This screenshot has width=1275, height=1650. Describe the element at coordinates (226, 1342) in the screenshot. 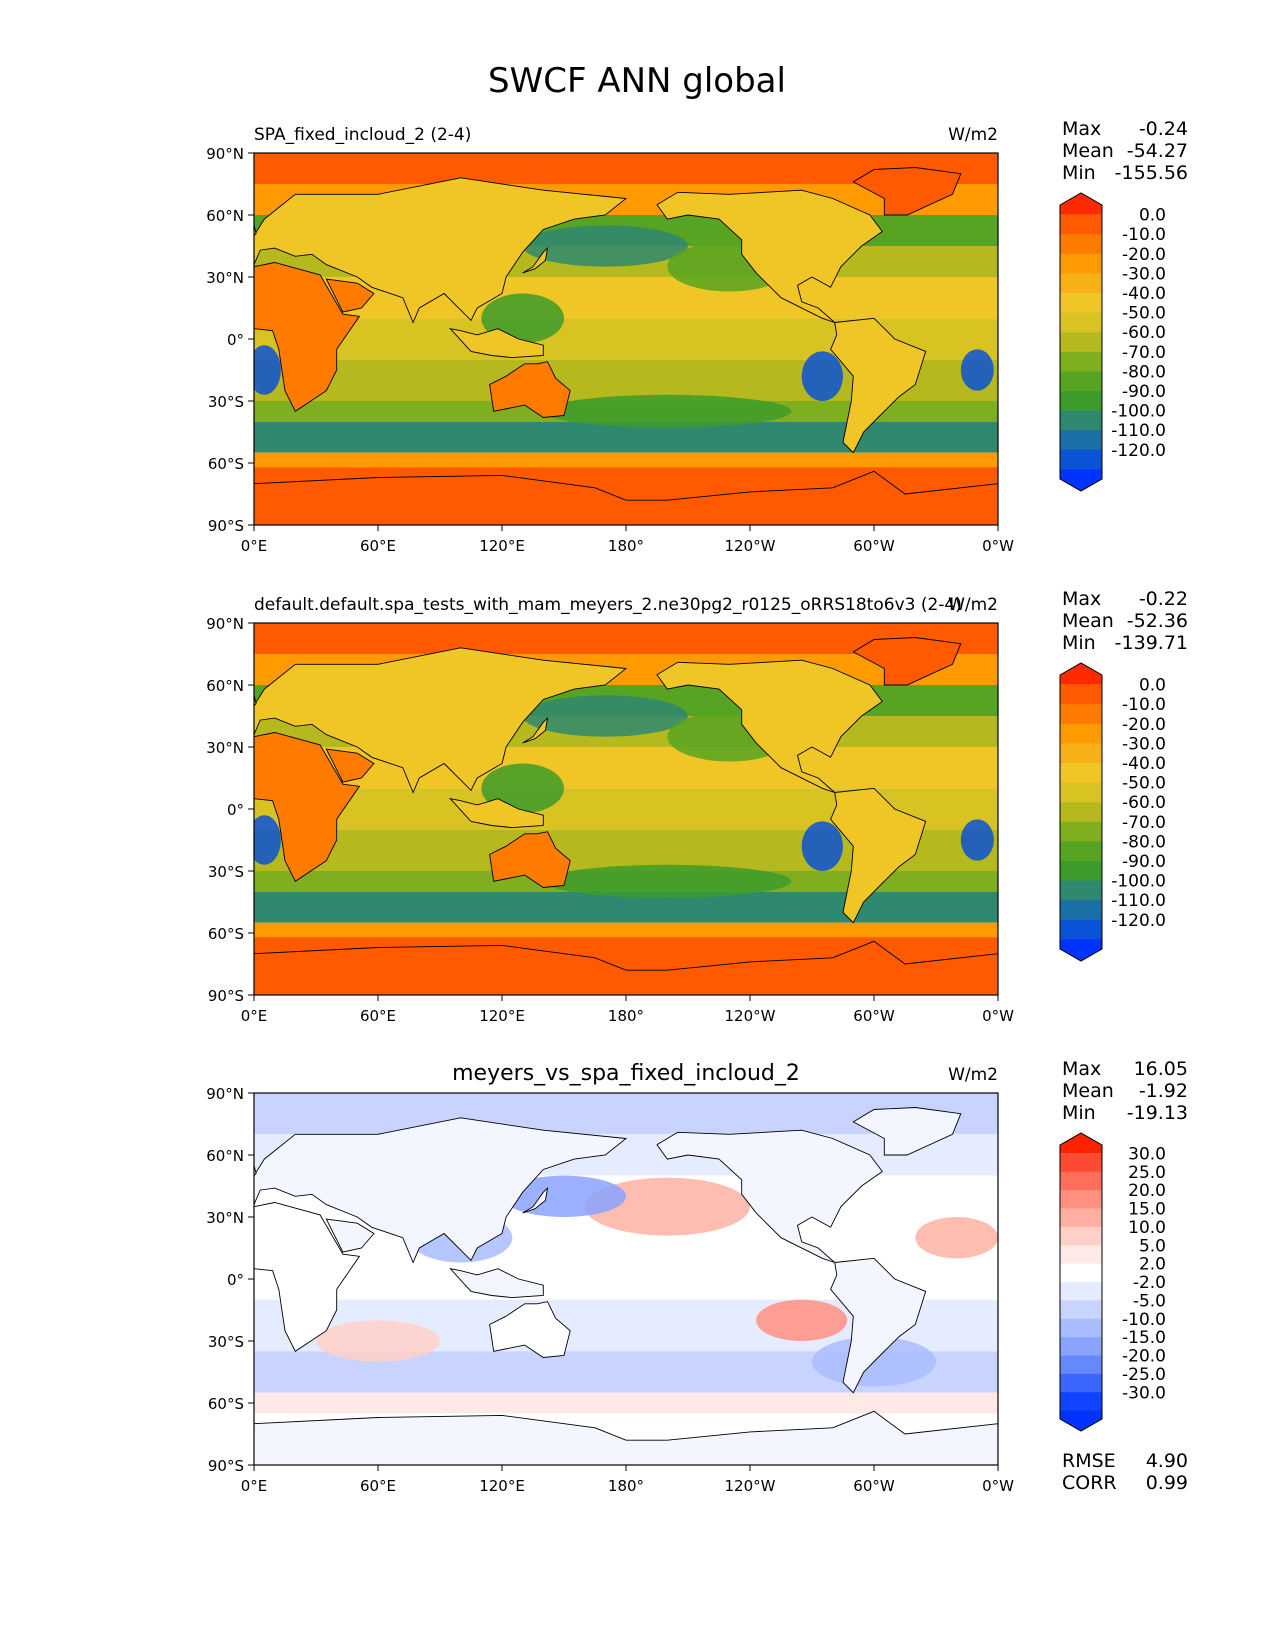

I see `lat-tick-label: 30°S` at that location.